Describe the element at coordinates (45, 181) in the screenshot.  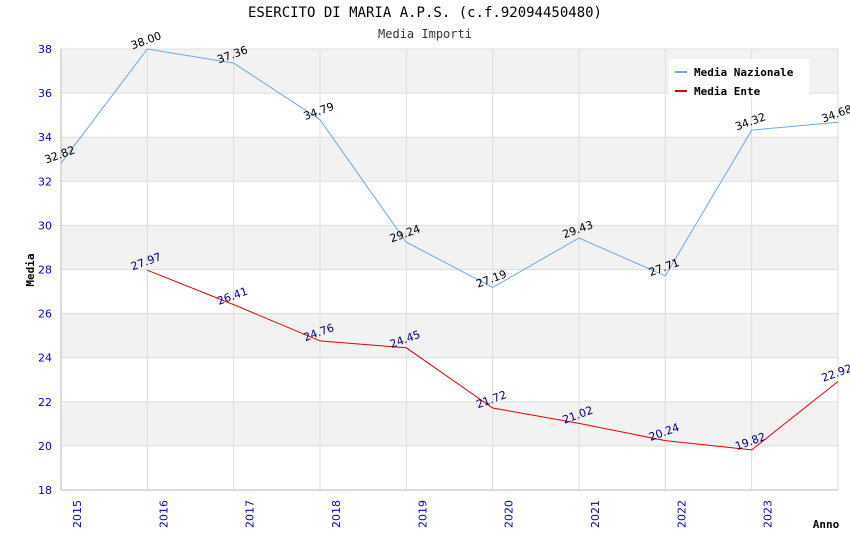
I see `y-tick-label: 32` at that location.